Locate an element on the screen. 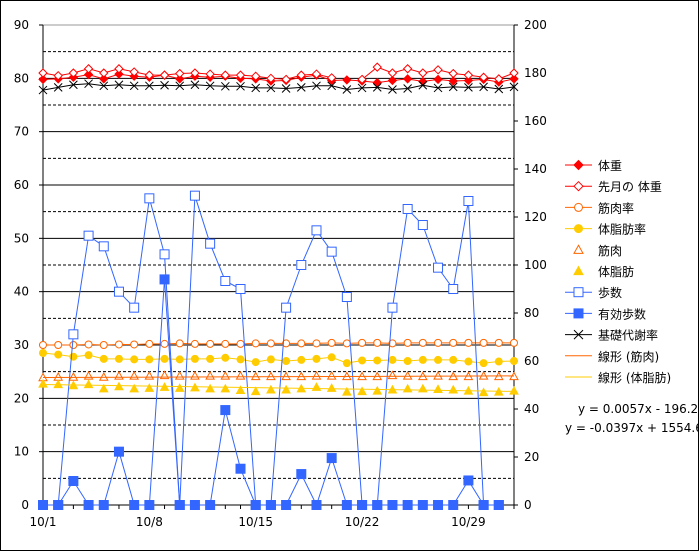 This screenshot has height=555, width=699. series-8-line is located at coordinates (278, 87).